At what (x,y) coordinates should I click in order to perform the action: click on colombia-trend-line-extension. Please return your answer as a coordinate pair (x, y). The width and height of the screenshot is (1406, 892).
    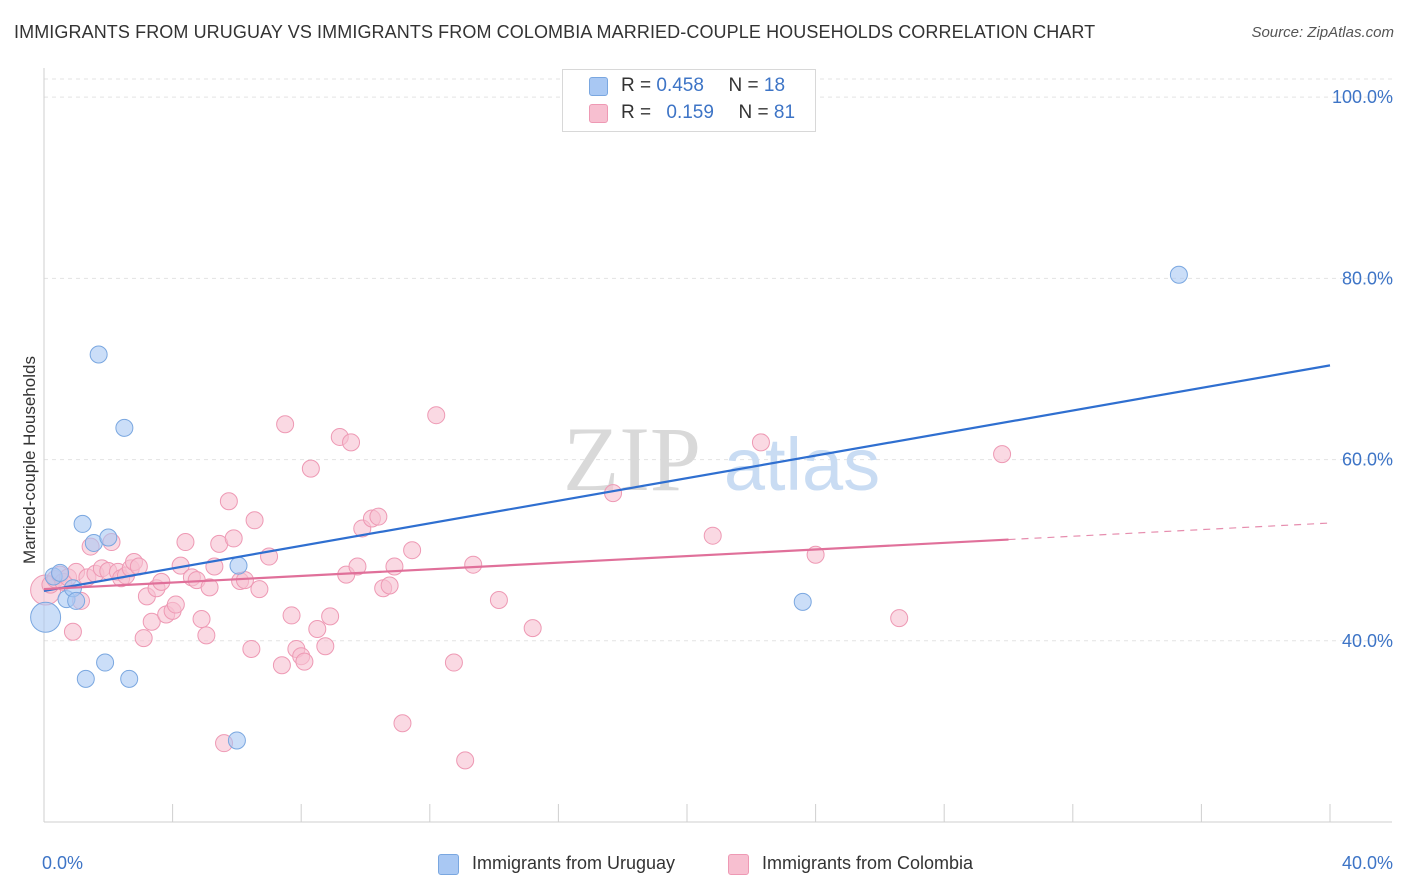
    Looking at the image, I should click on (1169, 531).